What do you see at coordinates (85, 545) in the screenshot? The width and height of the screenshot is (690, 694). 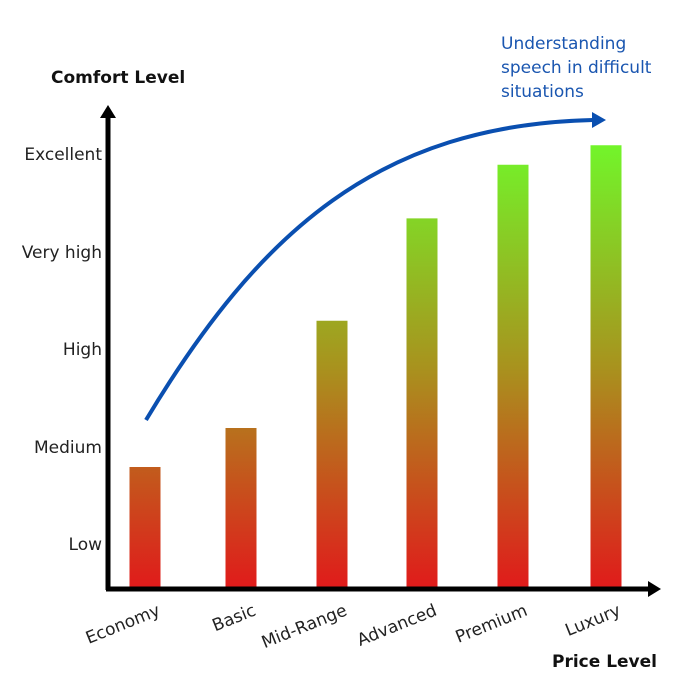 I see `y-tick-label: Low` at bounding box center [85, 545].